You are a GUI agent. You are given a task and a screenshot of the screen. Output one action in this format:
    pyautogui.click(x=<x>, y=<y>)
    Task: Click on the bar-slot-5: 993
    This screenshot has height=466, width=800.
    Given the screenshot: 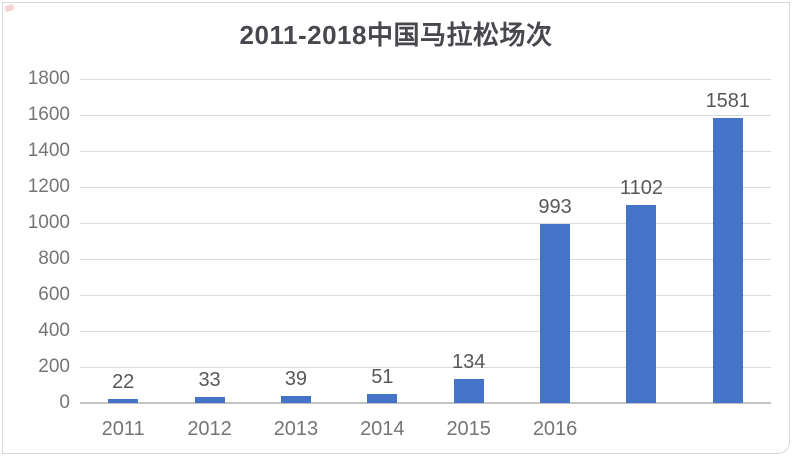 What is the action you would take?
    pyautogui.click(x=555, y=241)
    